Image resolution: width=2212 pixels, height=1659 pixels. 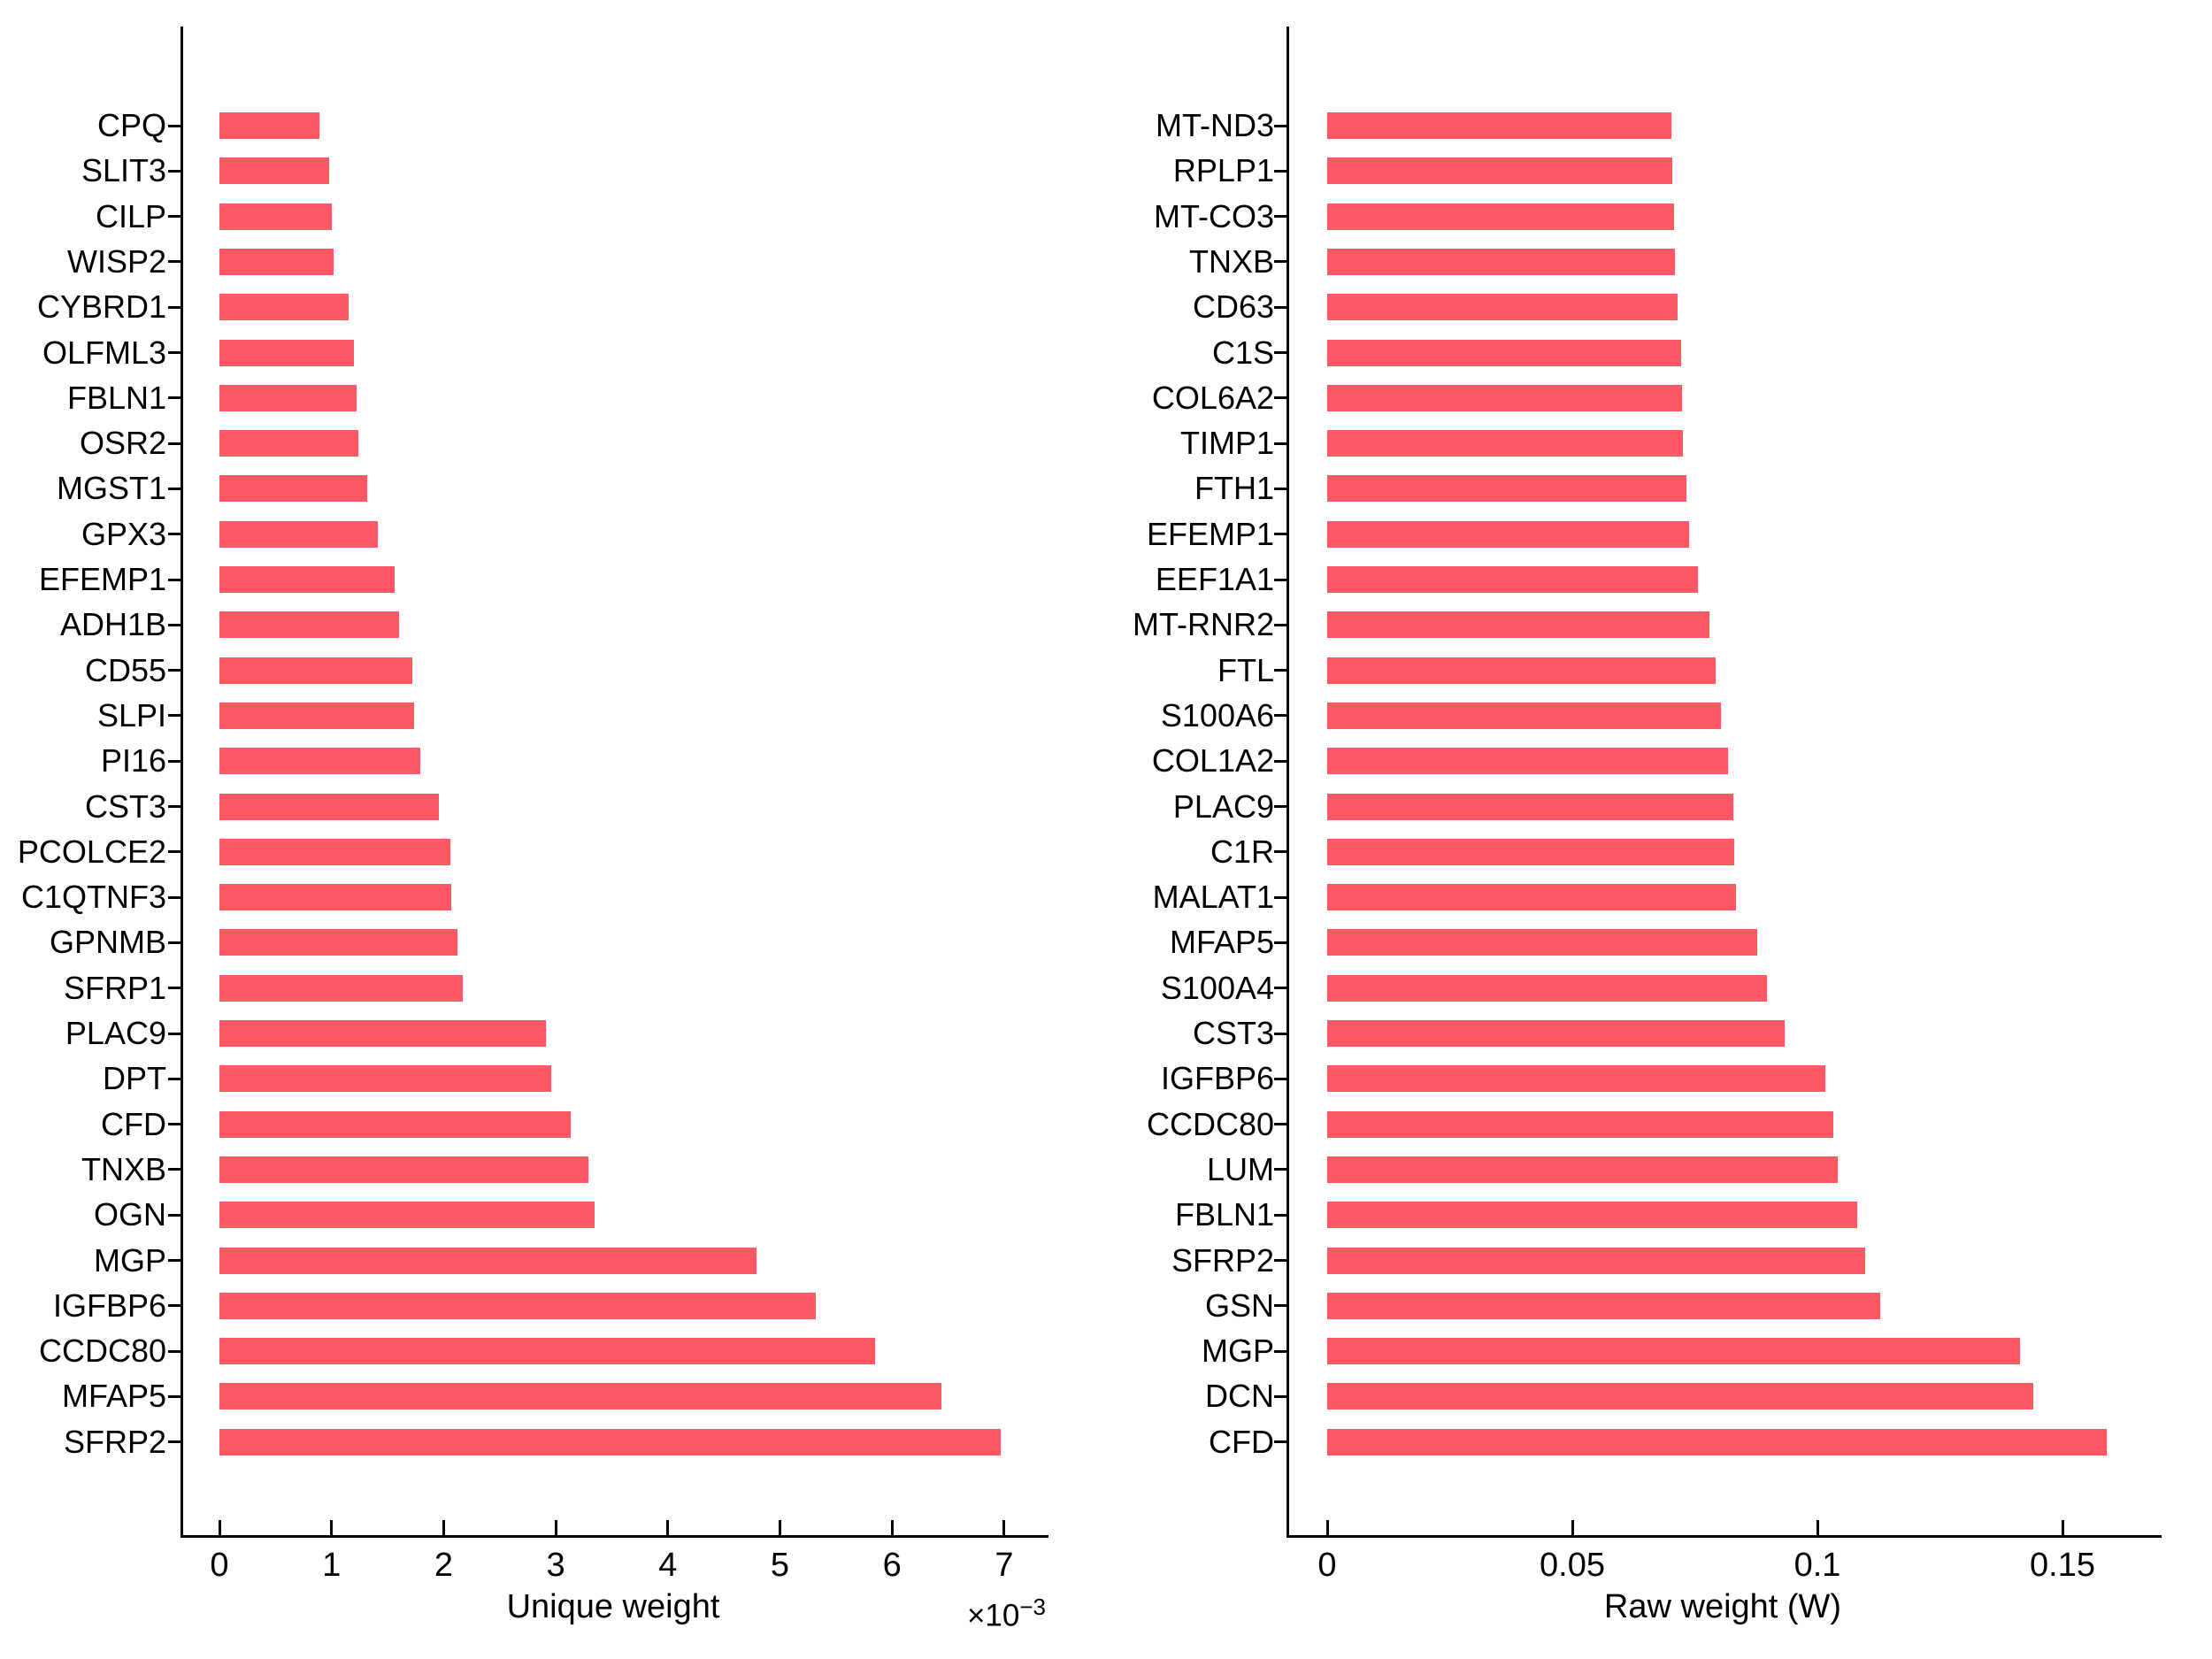 What do you see at coordinates (114, 988) in the screenshot?
I see `y-tick-label: SFRP1` at bounding box center [114, 988].